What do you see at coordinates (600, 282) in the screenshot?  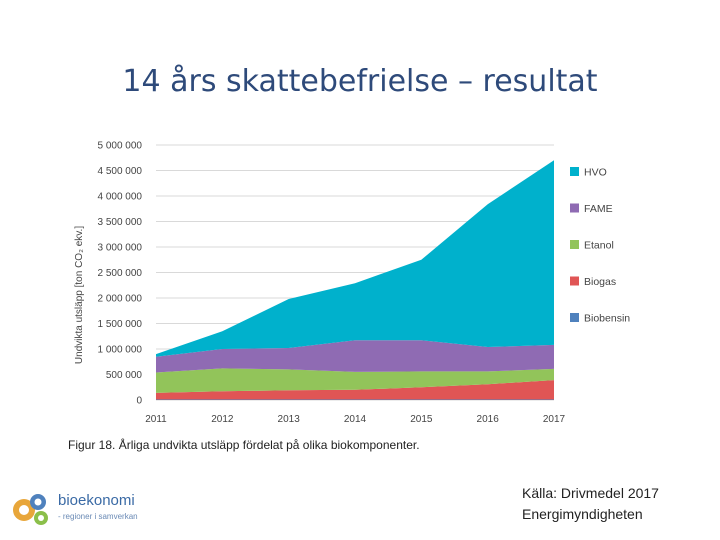 I see `legend-label-biogas: Biogas` at bounding box center [600, 282].